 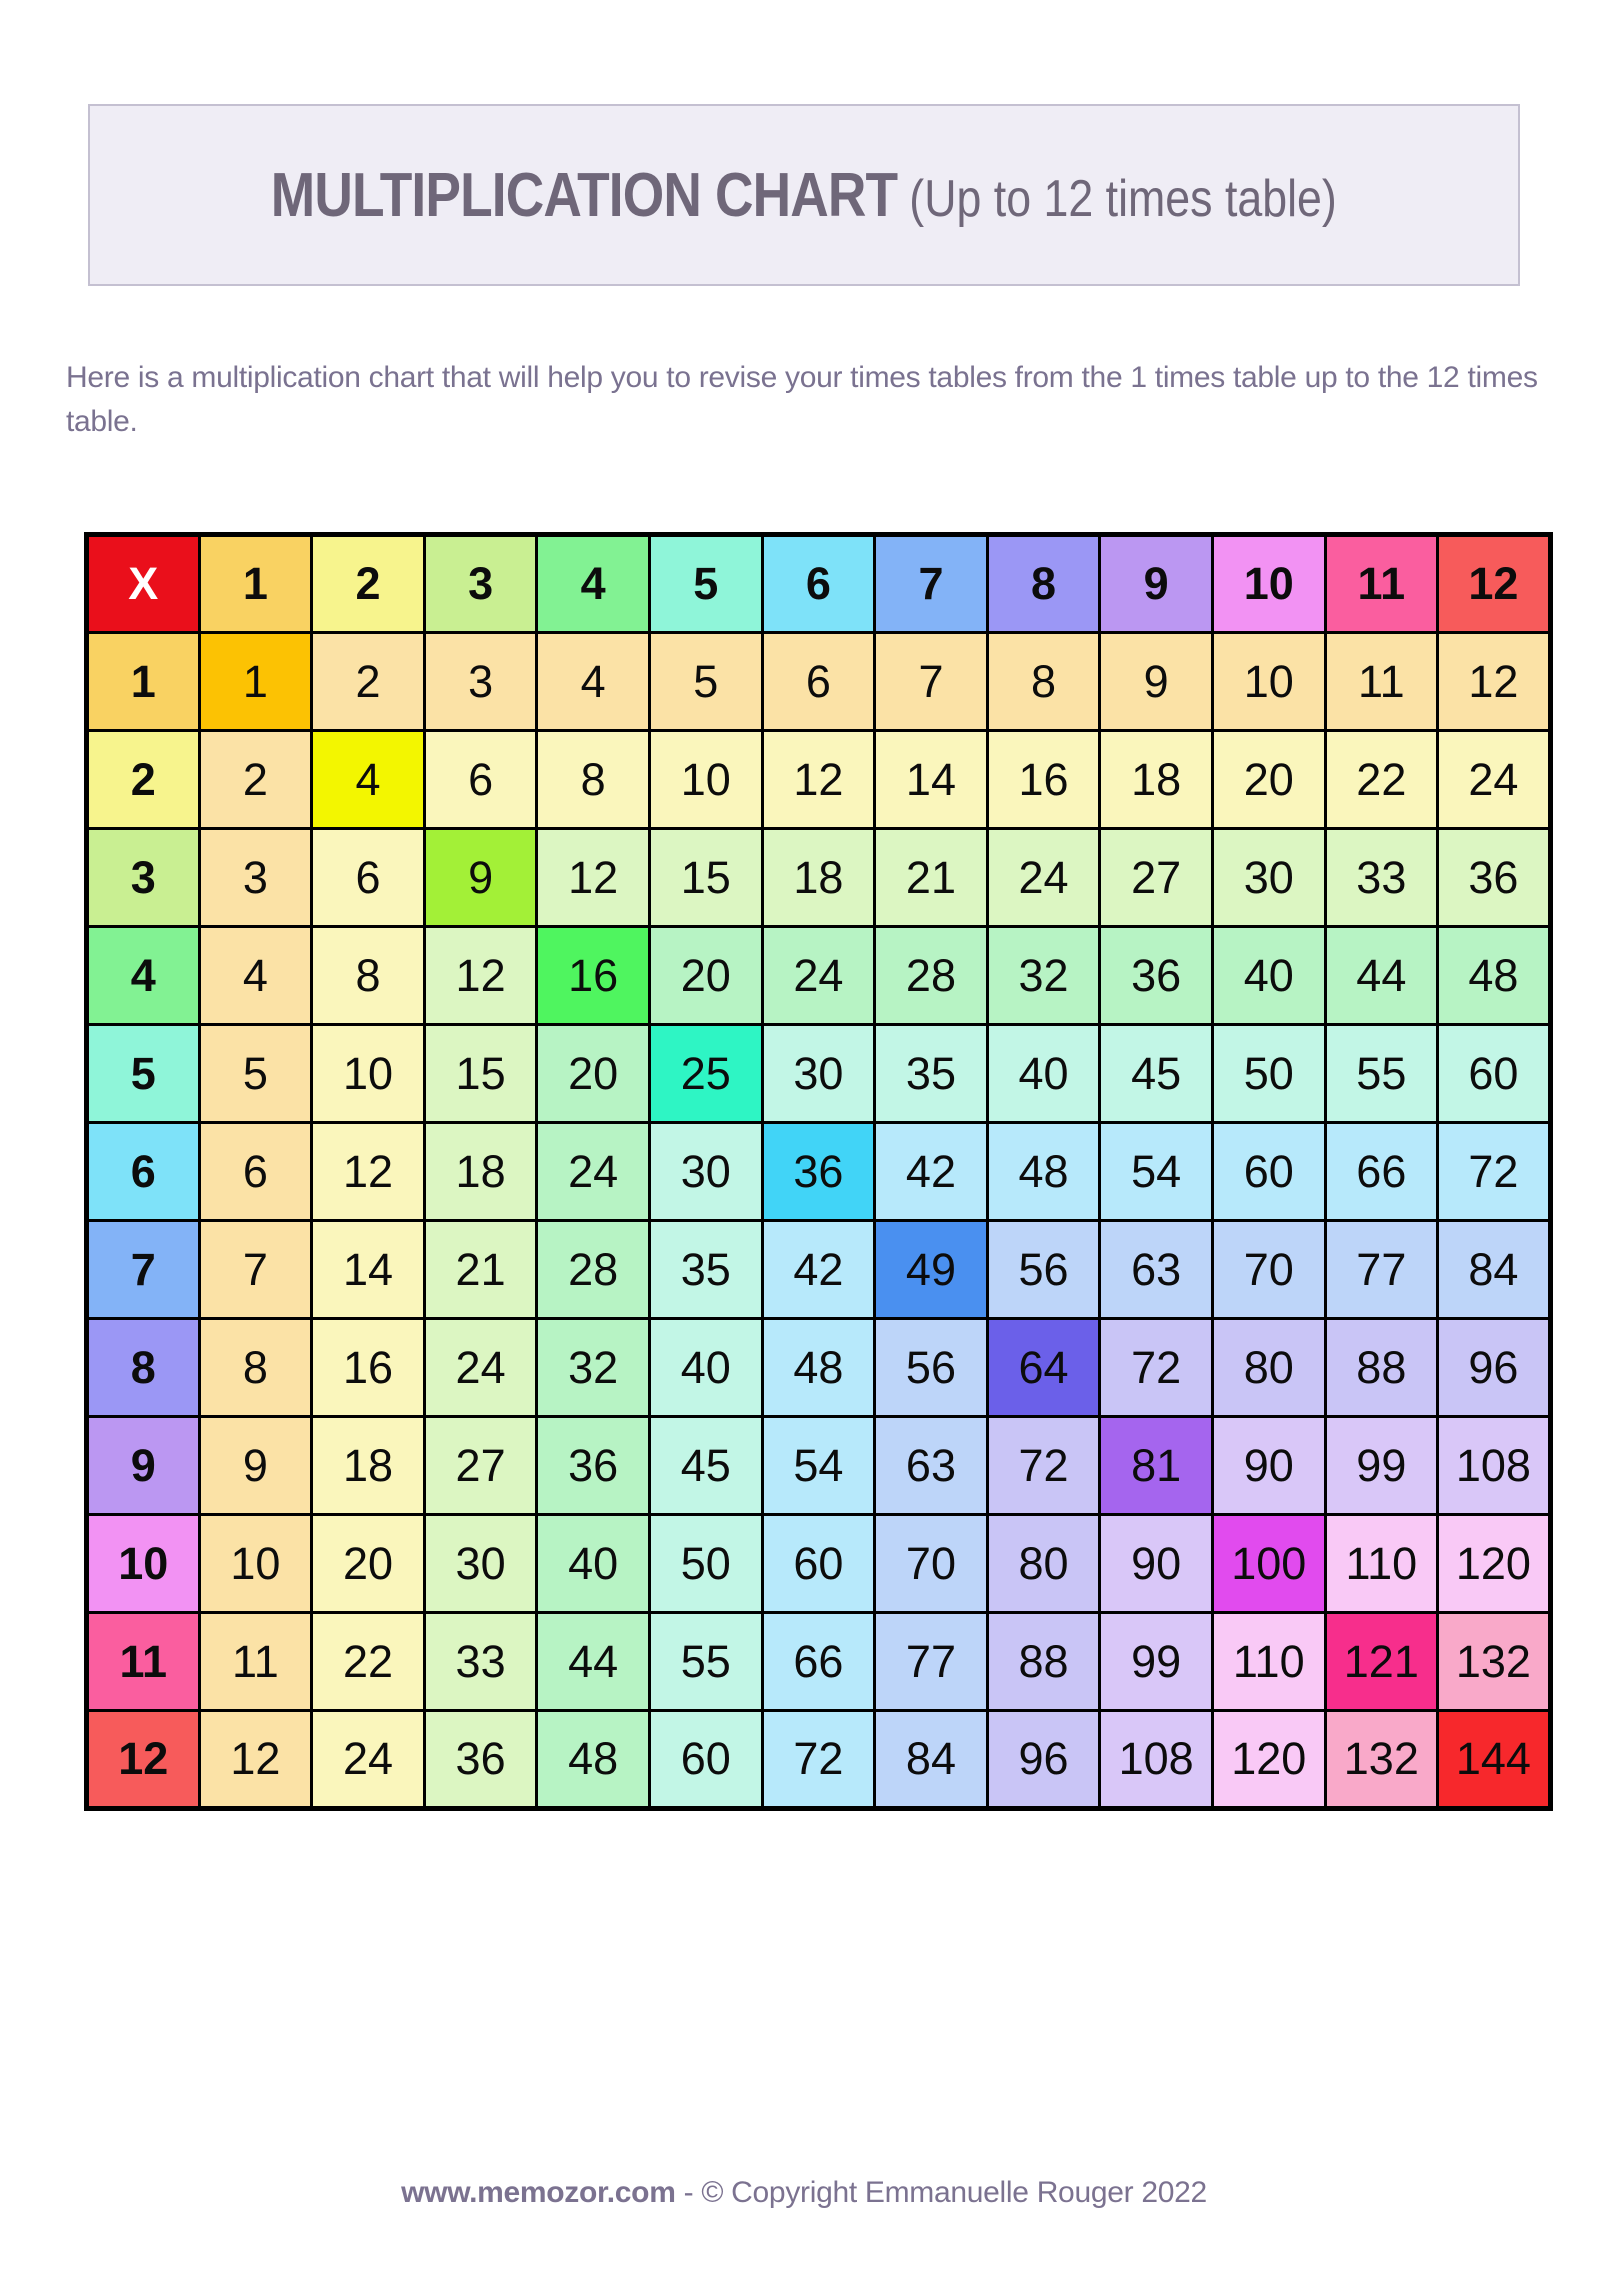 What do you see at coordinates (480, 877) in the screenshot?
I see `diagonal-product-cell: 9` at bounding box center [480, 877].